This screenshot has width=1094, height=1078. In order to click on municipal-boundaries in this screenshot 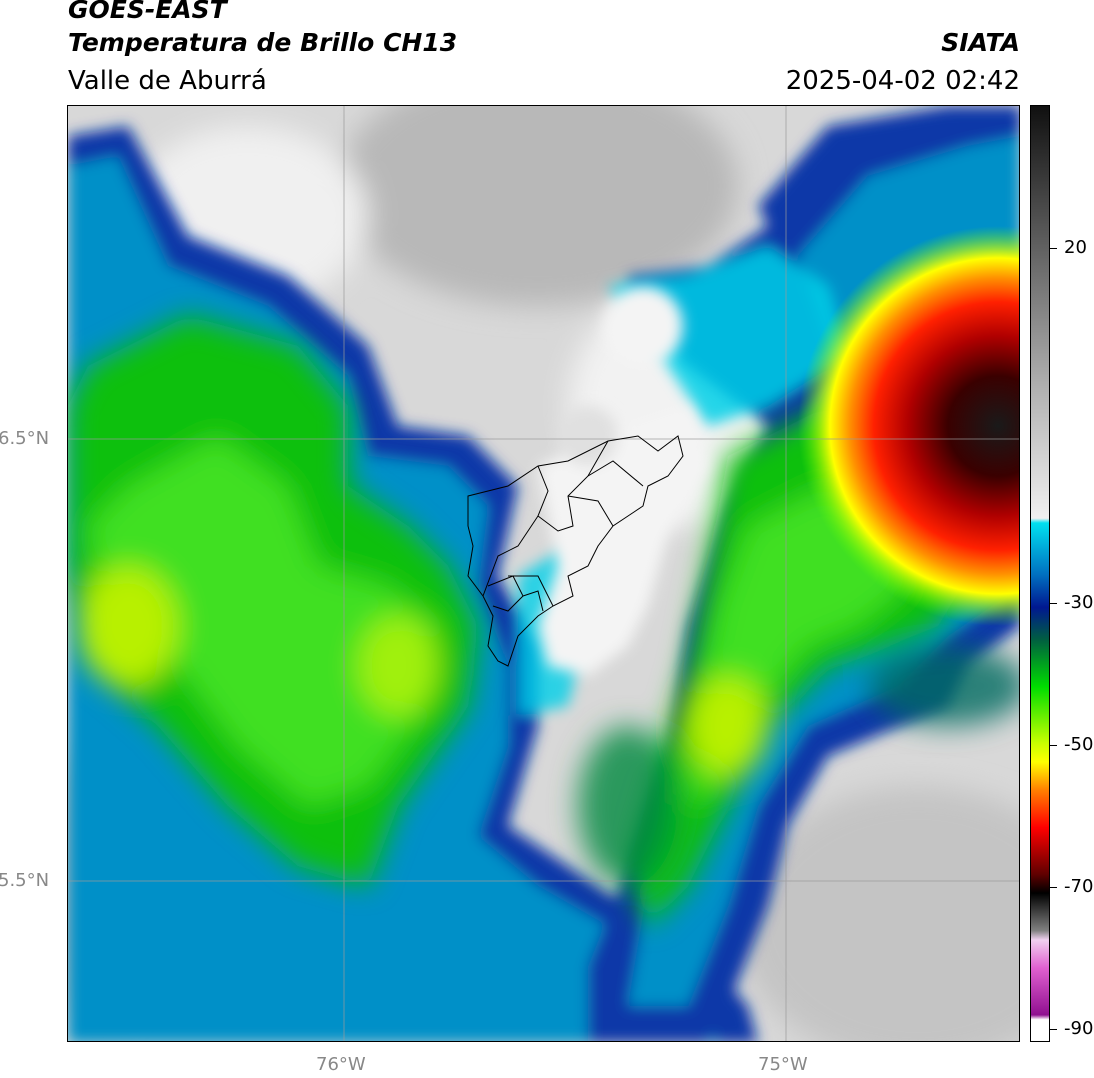, I will do `click(575, 551)`.